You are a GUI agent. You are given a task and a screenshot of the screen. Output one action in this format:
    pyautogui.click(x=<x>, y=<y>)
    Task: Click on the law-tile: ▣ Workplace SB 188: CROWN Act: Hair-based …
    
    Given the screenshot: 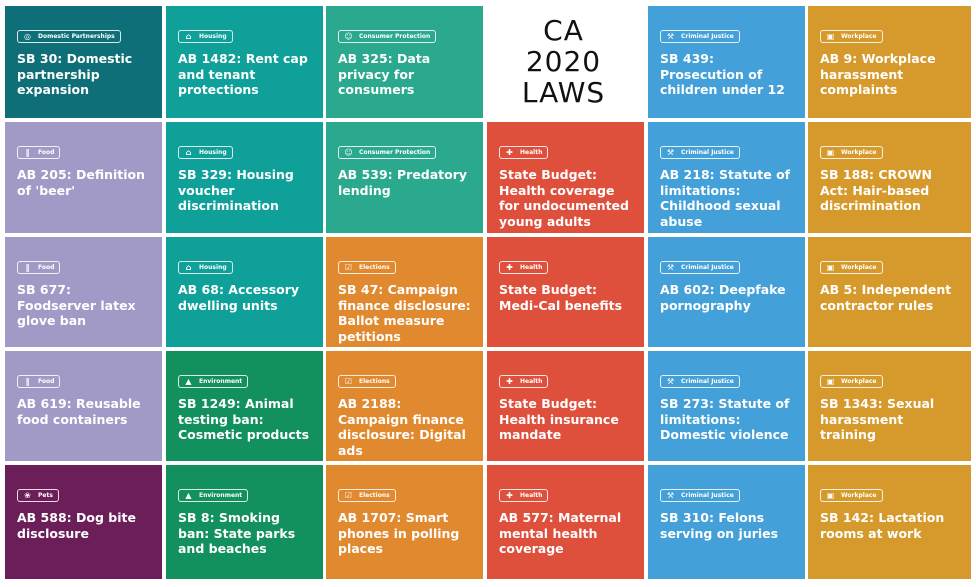 What is the action you would take?
    pyautogui.click(x=889, y=177)
    